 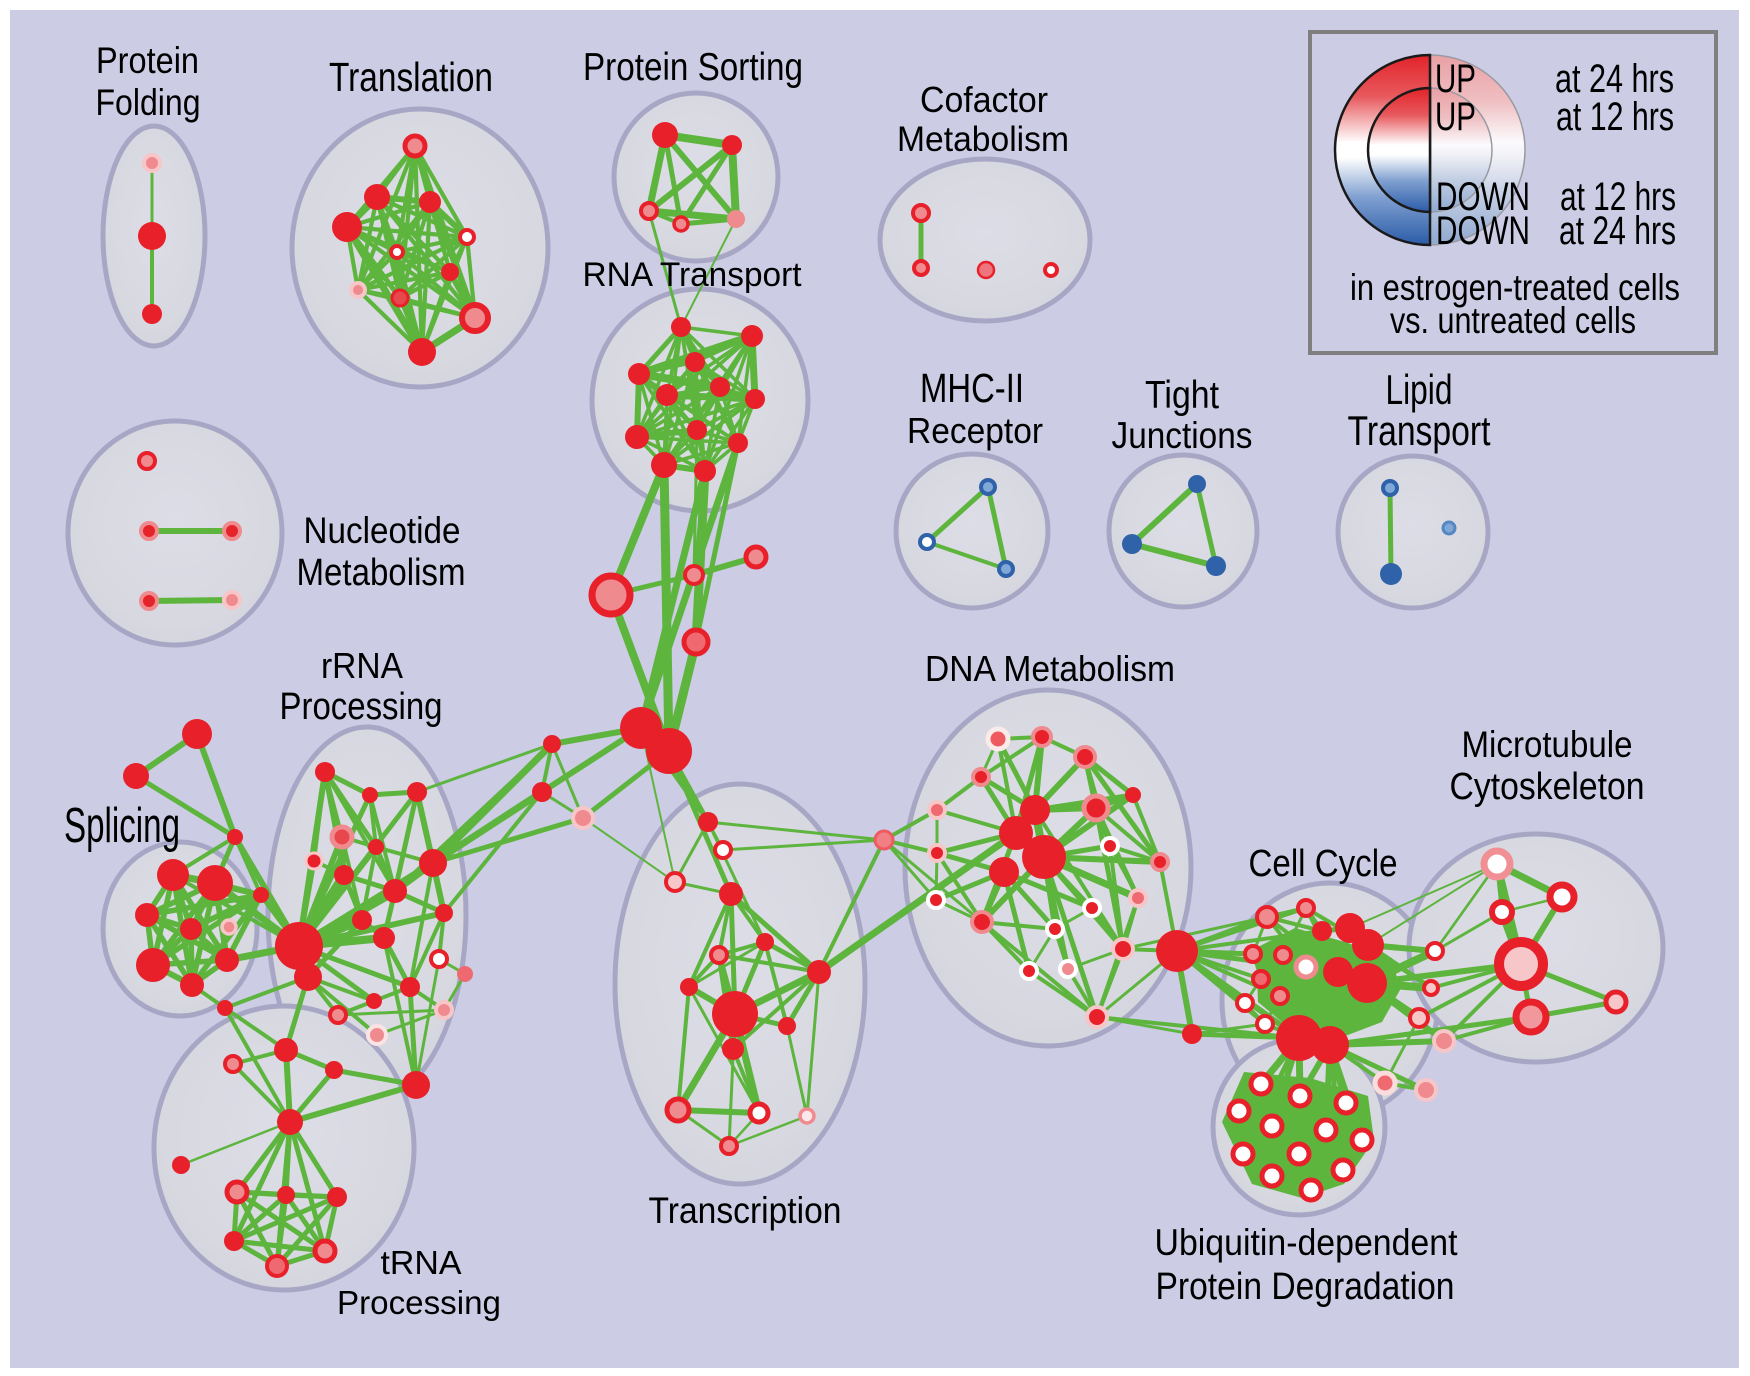 I want to click on svg-text: Ubiquitin-dependent, so click(x=1307, y=1242).